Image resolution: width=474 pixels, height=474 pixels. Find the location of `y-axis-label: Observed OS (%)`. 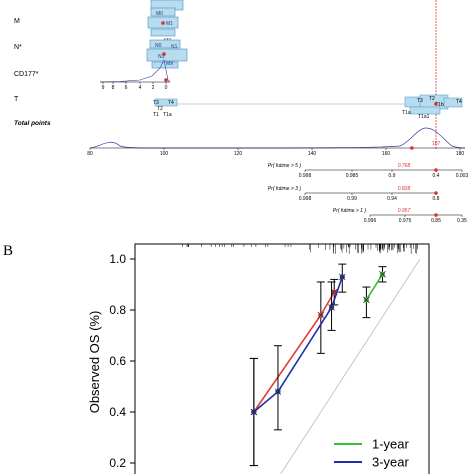

y-axis-label: Observed OS (%) is located at coordinates (94, 362).